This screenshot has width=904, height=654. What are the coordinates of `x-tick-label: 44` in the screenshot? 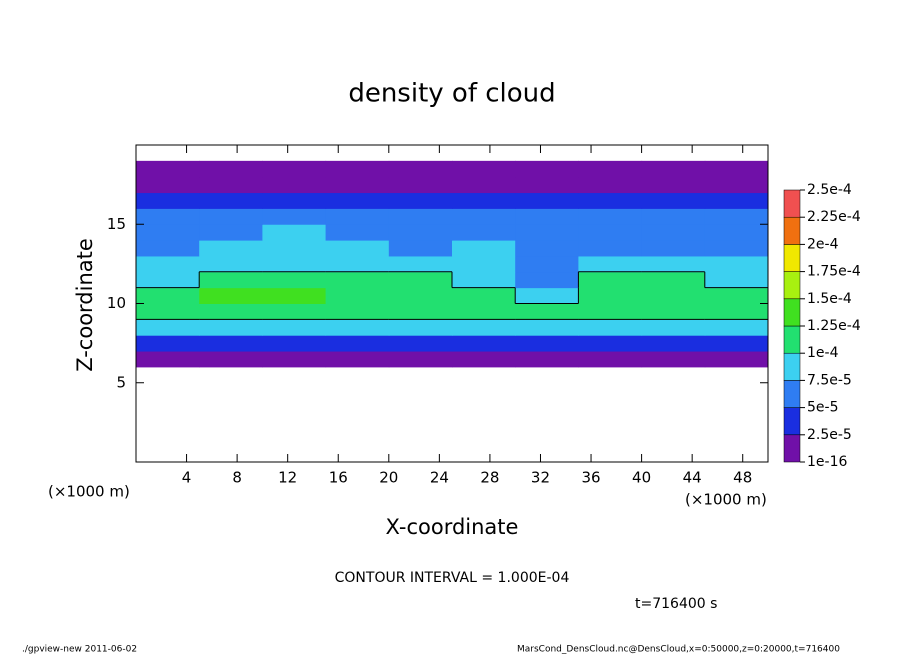 It's located at (692, 478).